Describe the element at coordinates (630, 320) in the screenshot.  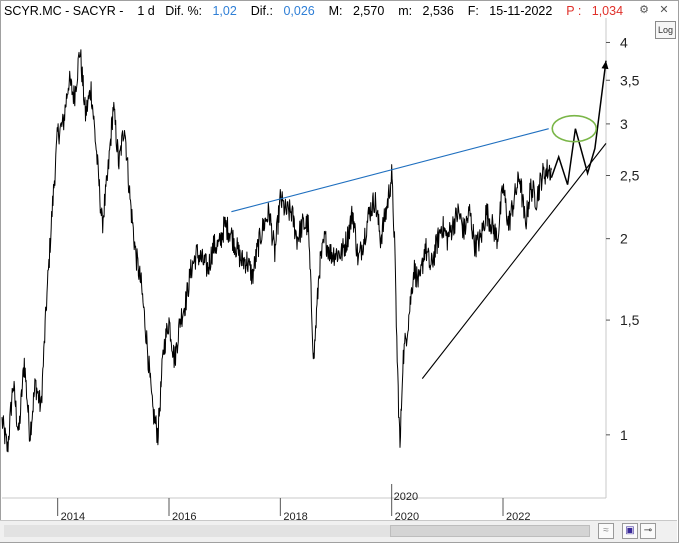
I see `y-tick-label: 1,5` at that location.